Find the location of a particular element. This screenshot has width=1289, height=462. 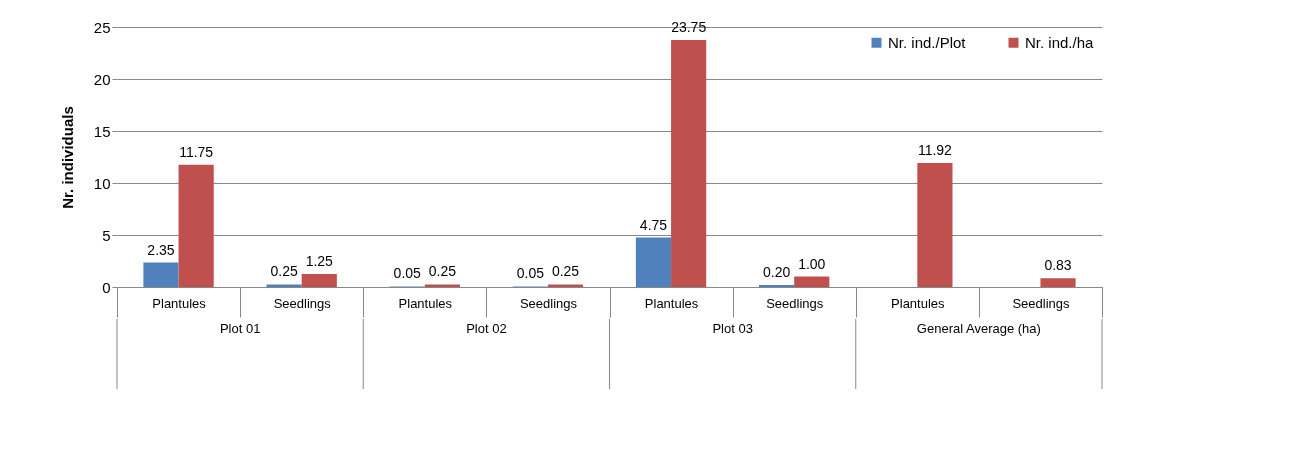

y-tick-label: 25 is located at coordinates (102, 27).